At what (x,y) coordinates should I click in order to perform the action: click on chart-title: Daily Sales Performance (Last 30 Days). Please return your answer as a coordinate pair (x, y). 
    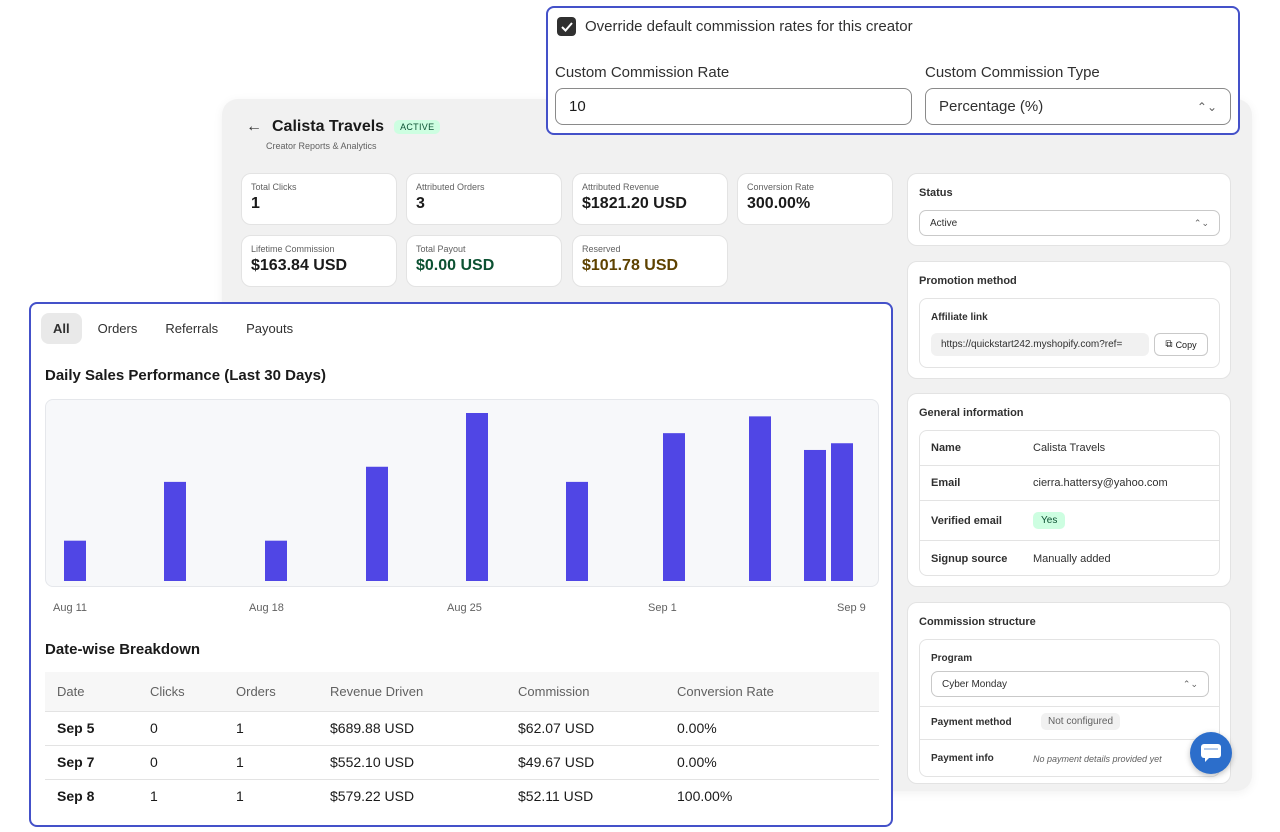
    Looking at the image, I should click on (185, 375).